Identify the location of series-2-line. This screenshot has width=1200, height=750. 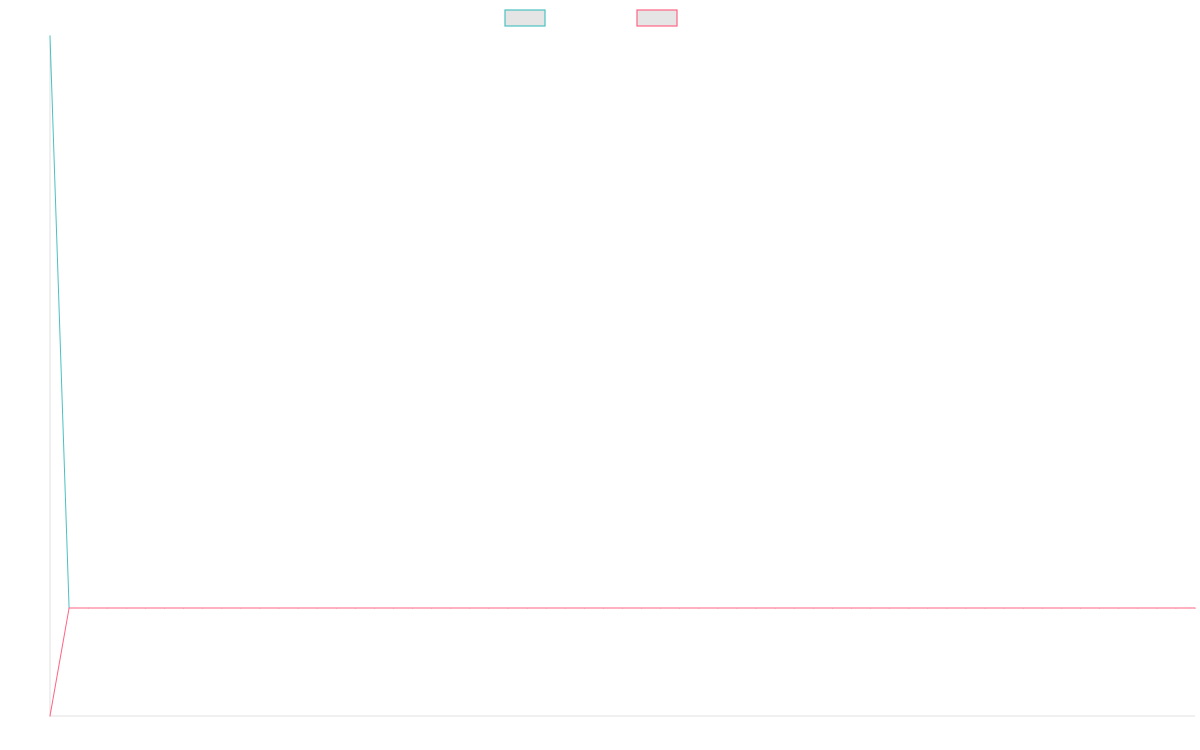
(622, 662).